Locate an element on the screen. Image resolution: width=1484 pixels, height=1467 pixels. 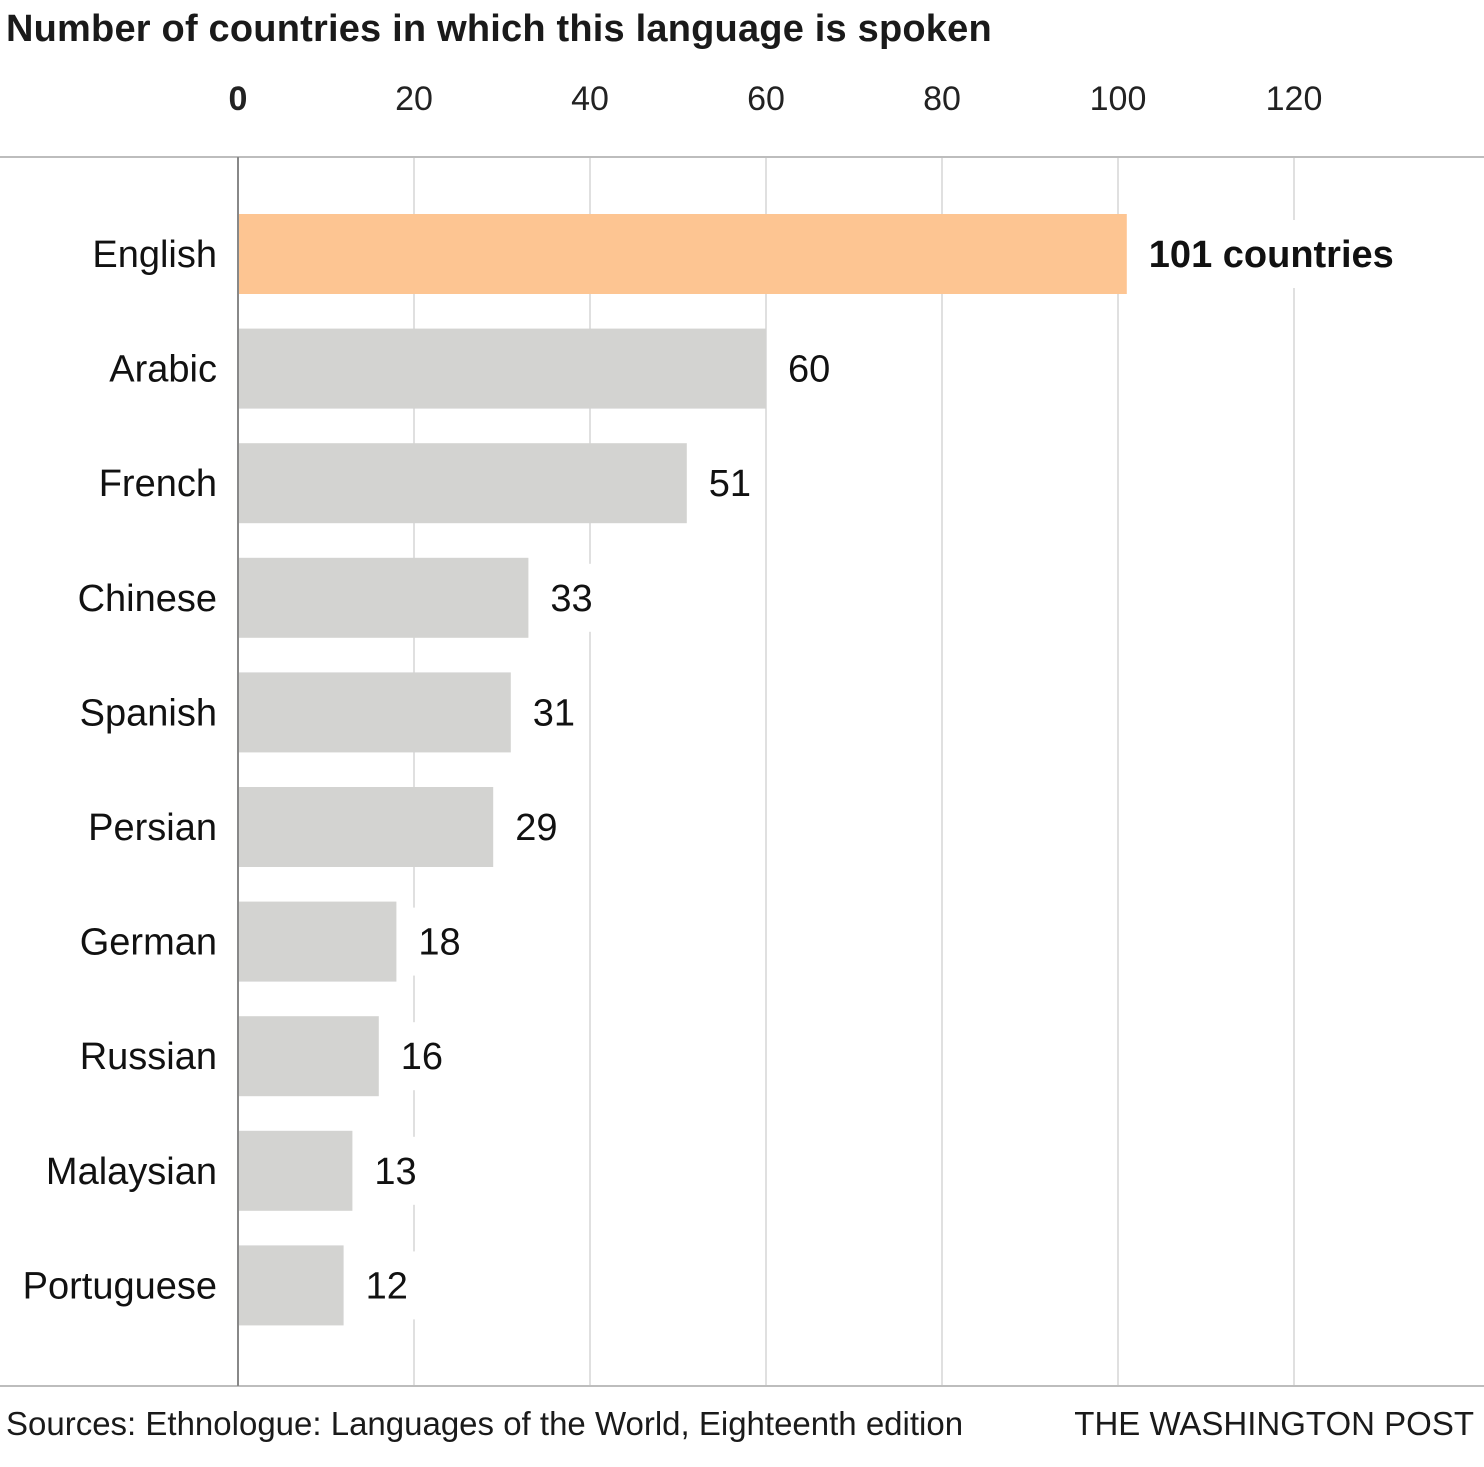
category-label: Malaysian is located at coordinates (131, 1172).